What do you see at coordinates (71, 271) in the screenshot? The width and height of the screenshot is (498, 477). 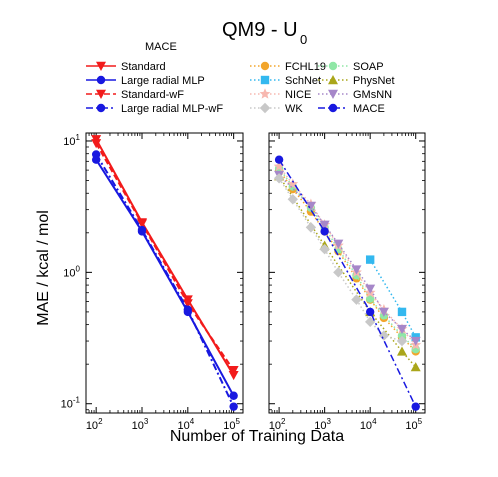 I see `y-tick-label: 10⁰` at bounding box center [71, 271].